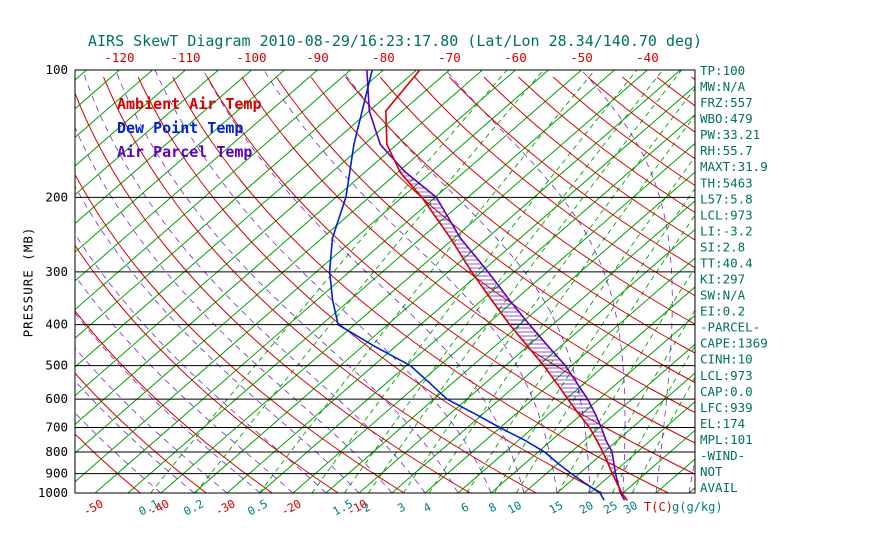  What do you see at coordinates (726, 118) in the screenshot?
I see `stat-line: WBO:479` at bounding box center [726, 118].